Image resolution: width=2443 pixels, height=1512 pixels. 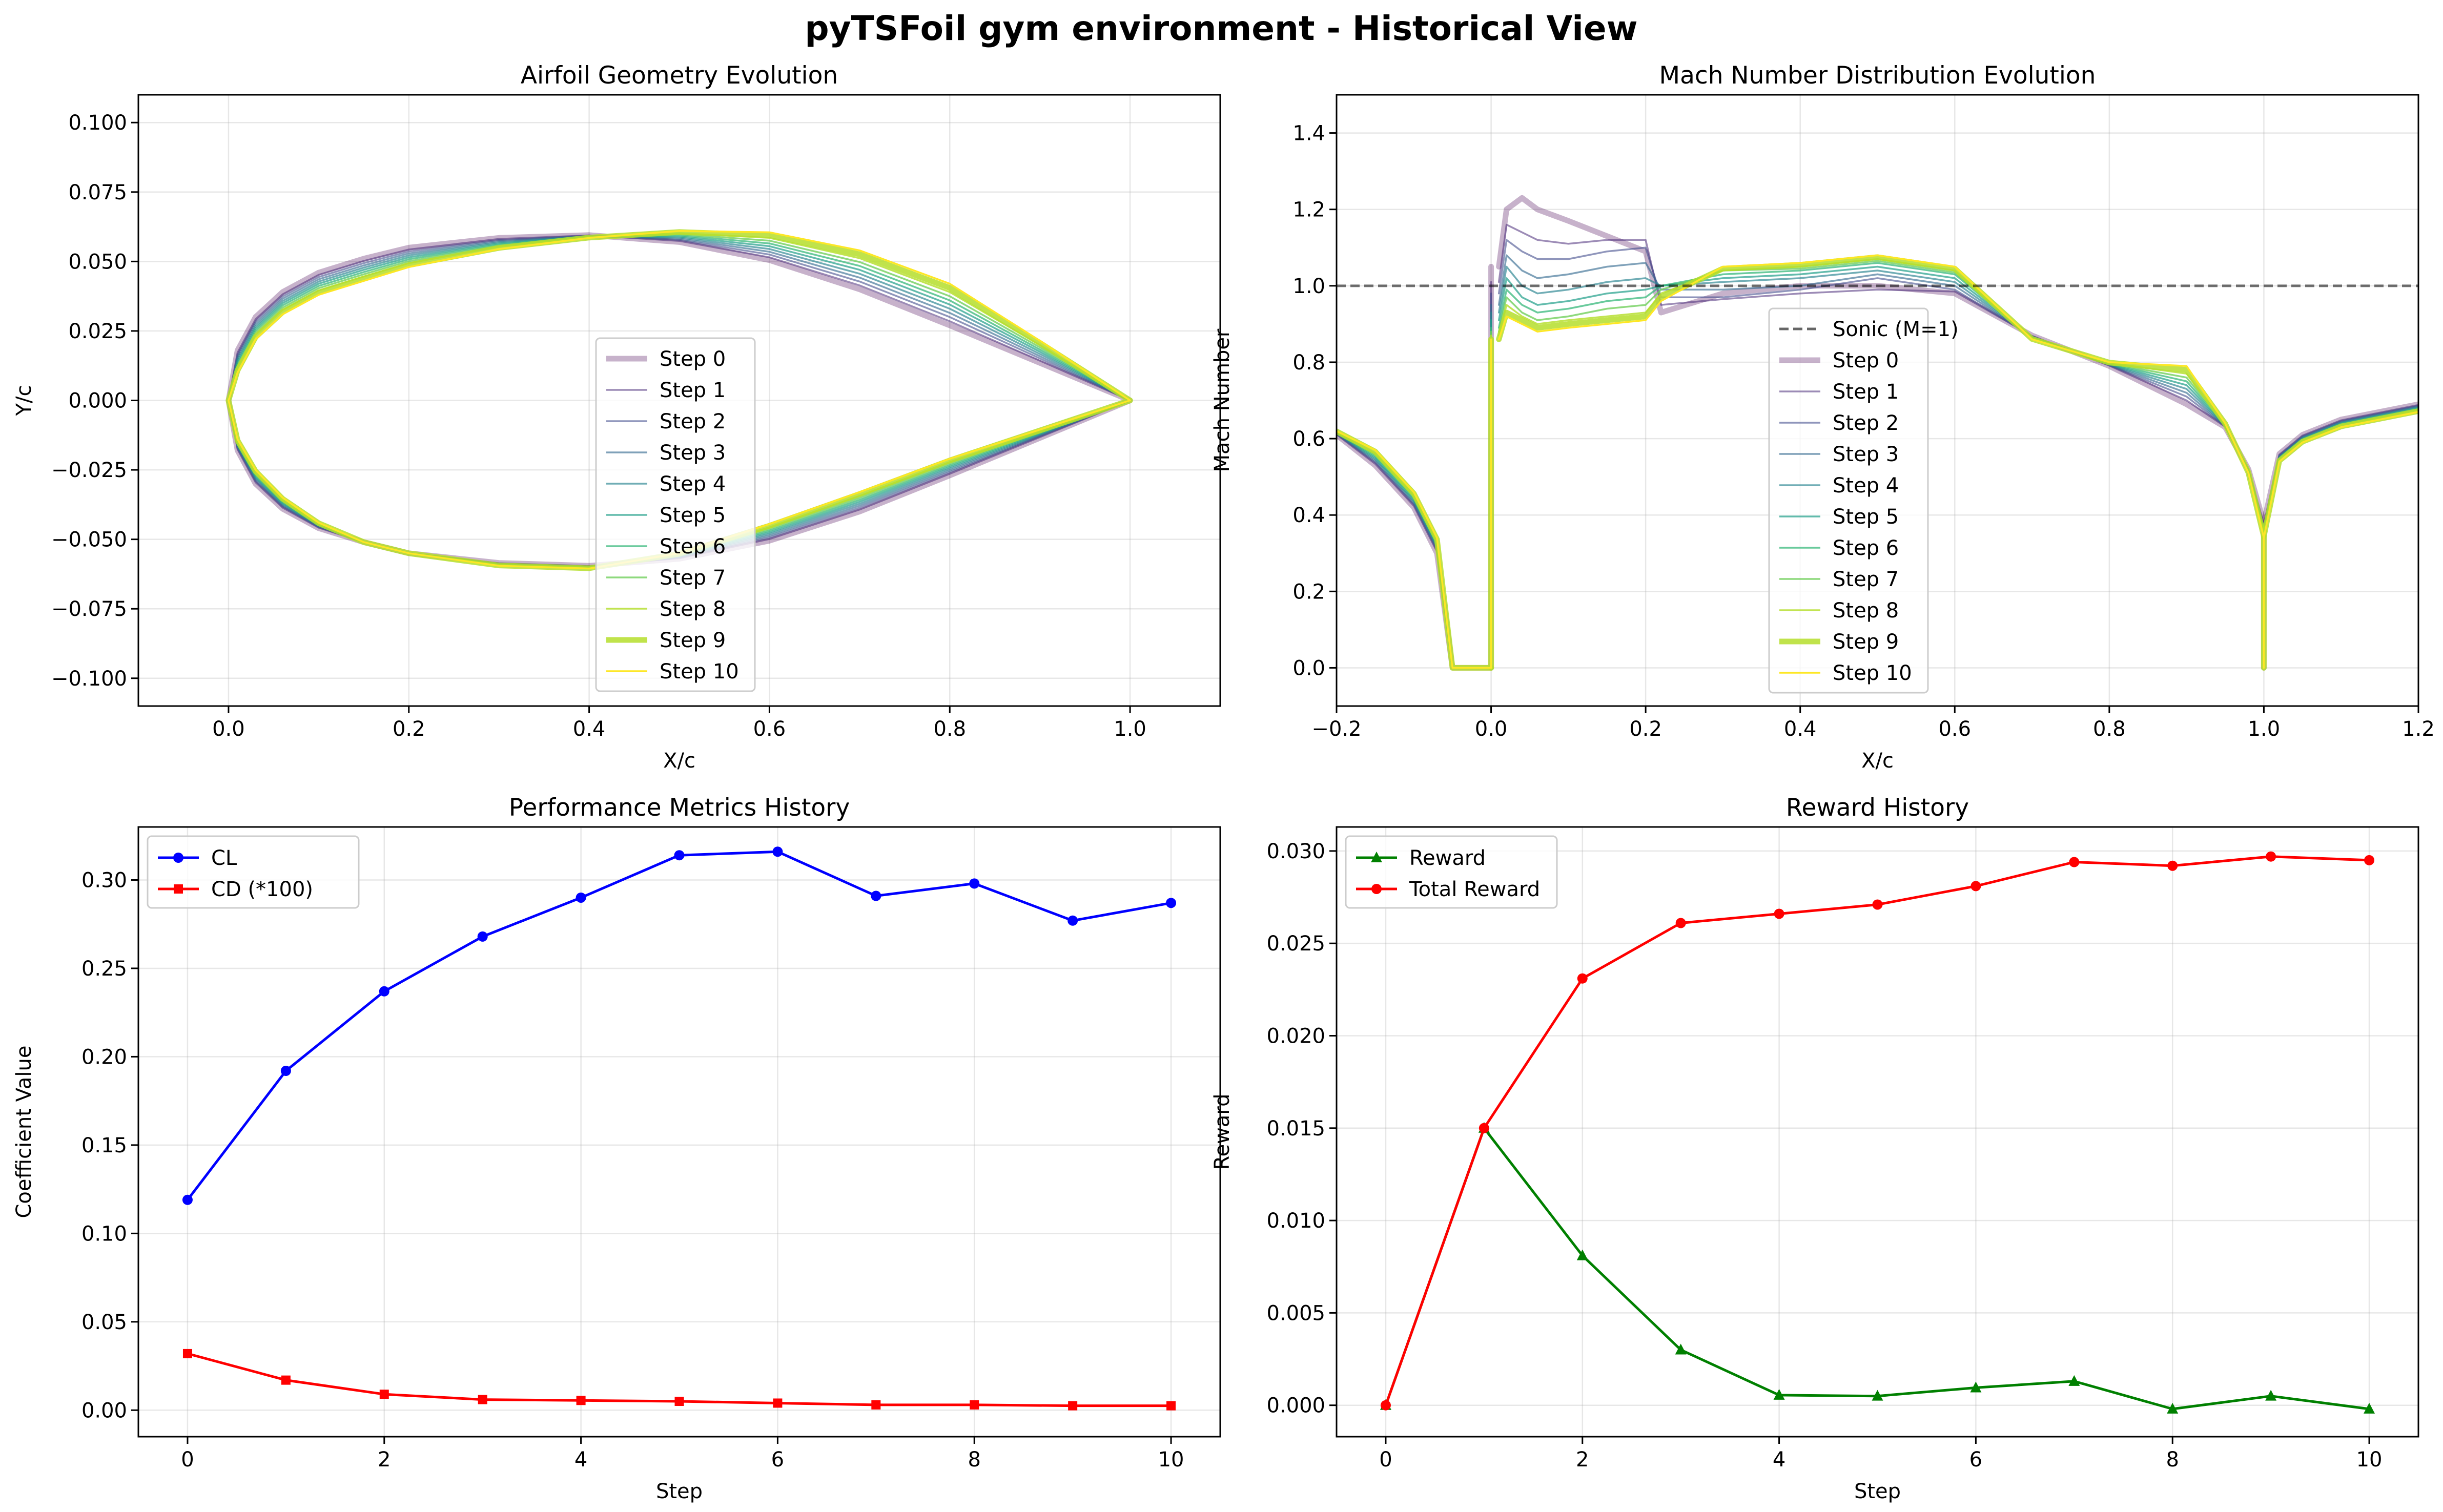 What do you see at coordinates (589, 729) in the screenshot?
I see `x-tick-label: 0.4` at bounding box center [589, 729].